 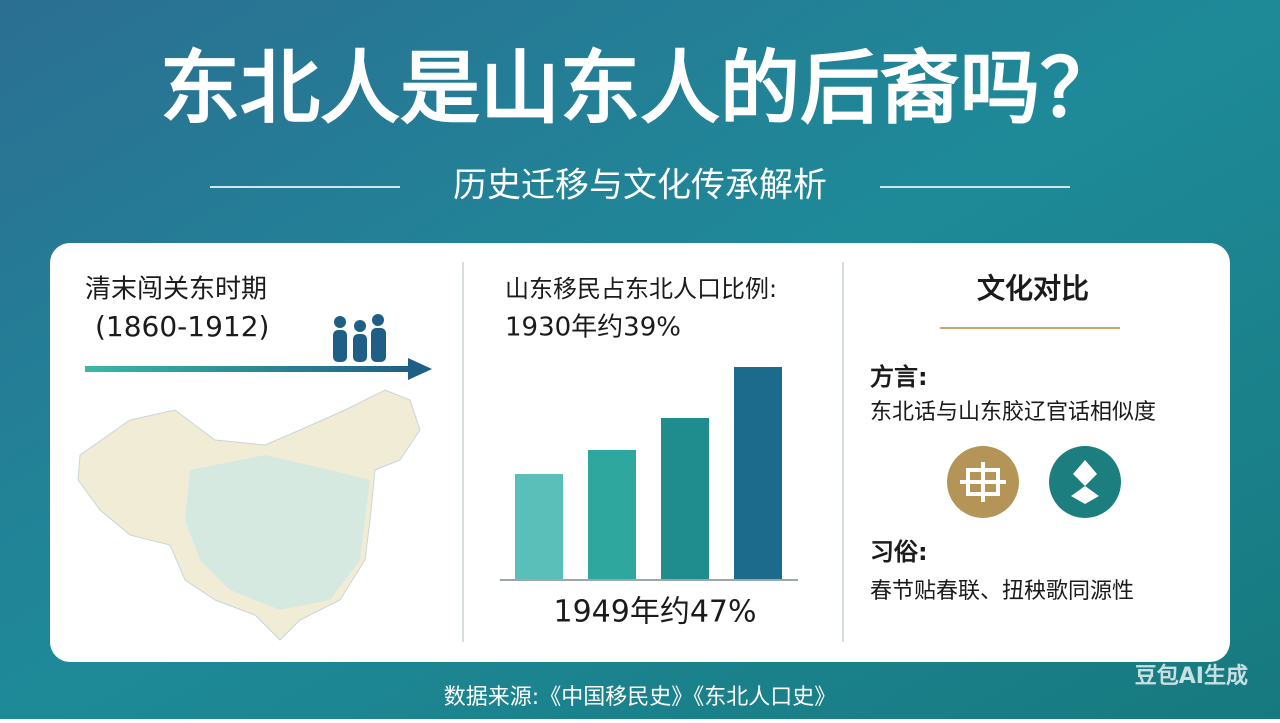 I want to click on note: 1930年约39%, so click(x=593, y=328).